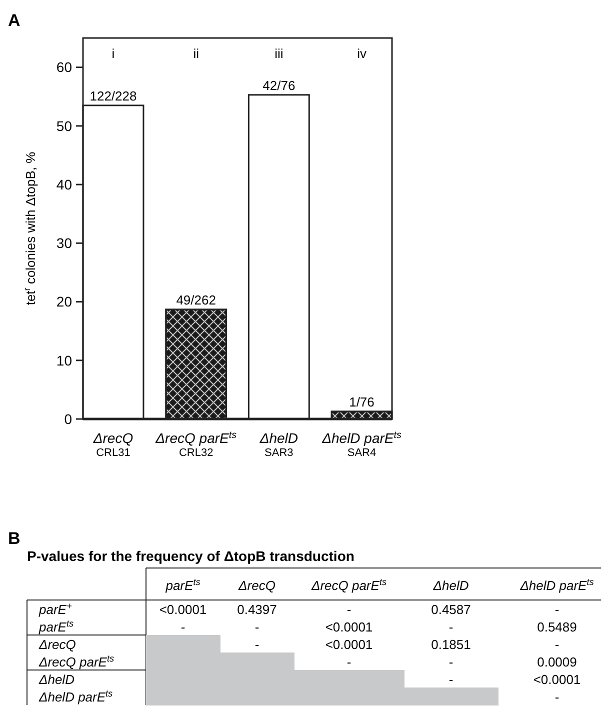 This screenshot has height=715, width=609. What do you see at coordinates (196, 300) in the screenshot?
I see `data-label: 49/262` at bounding box center [196, 300].